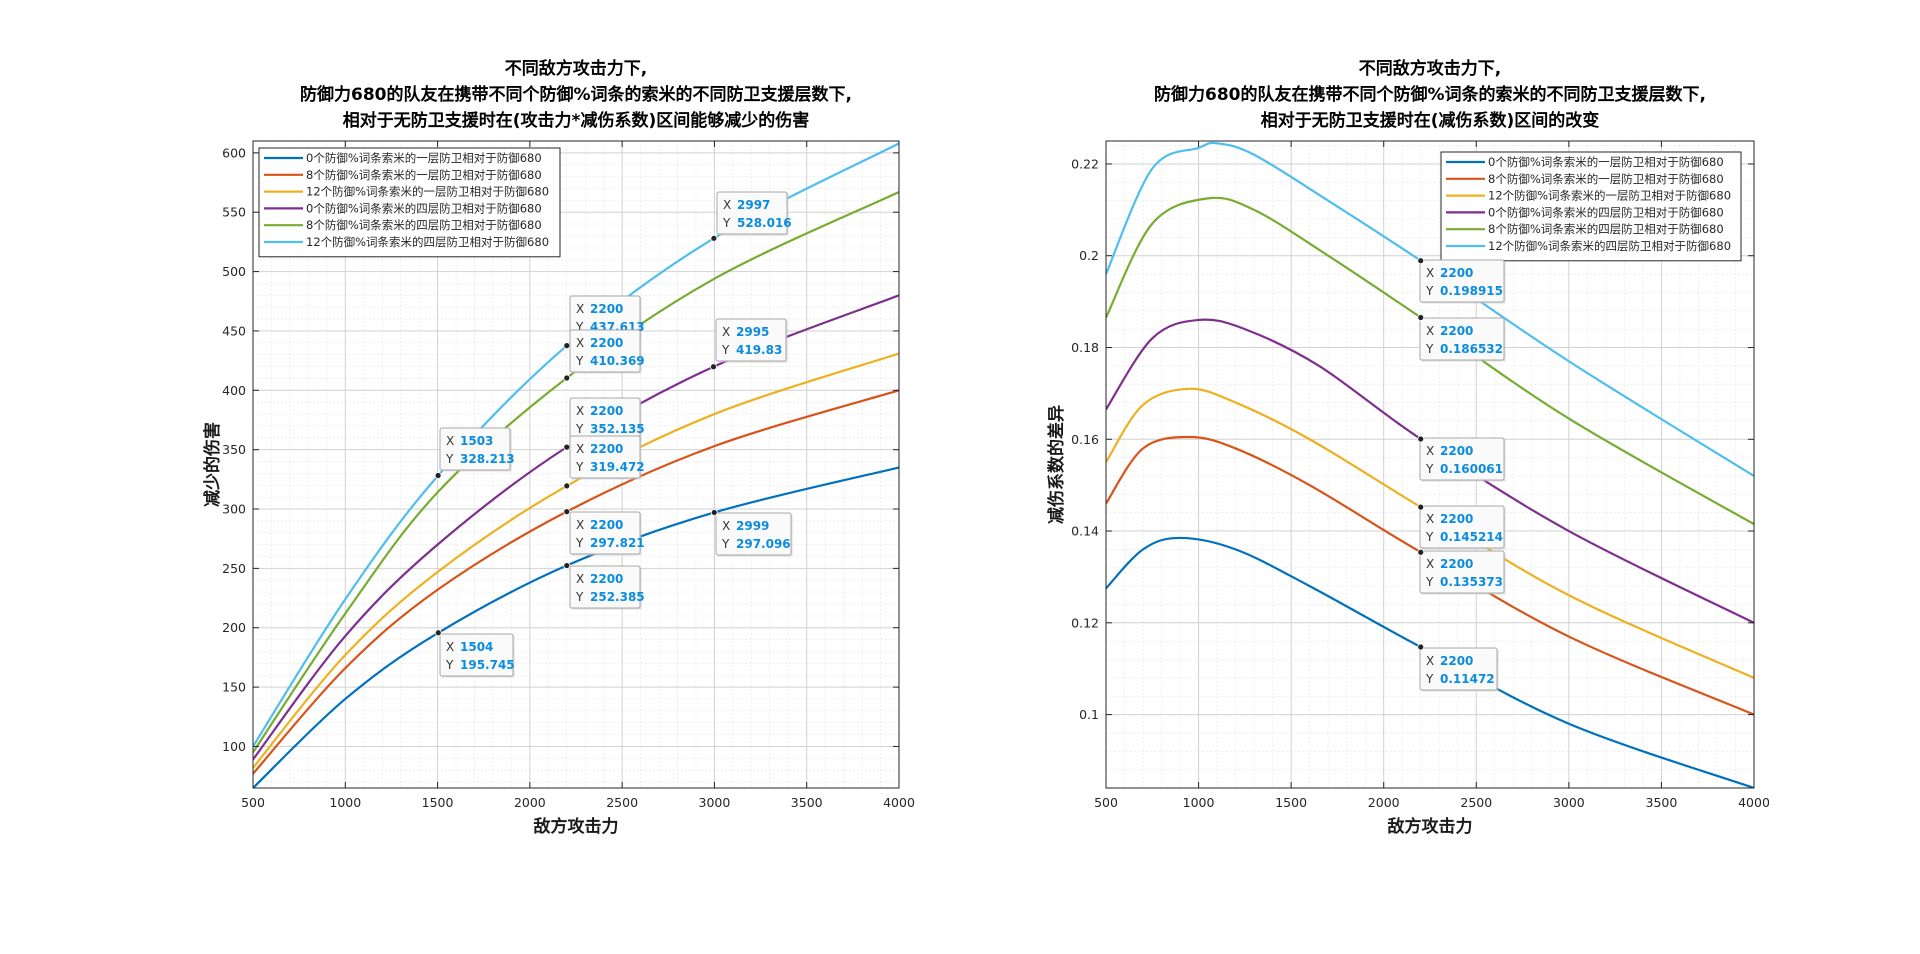 The image size is (1920, 954). I want to click on legend-entry-4: 0个防御%词条索米的四层防卫相对于防御680, so click(1606, 212).